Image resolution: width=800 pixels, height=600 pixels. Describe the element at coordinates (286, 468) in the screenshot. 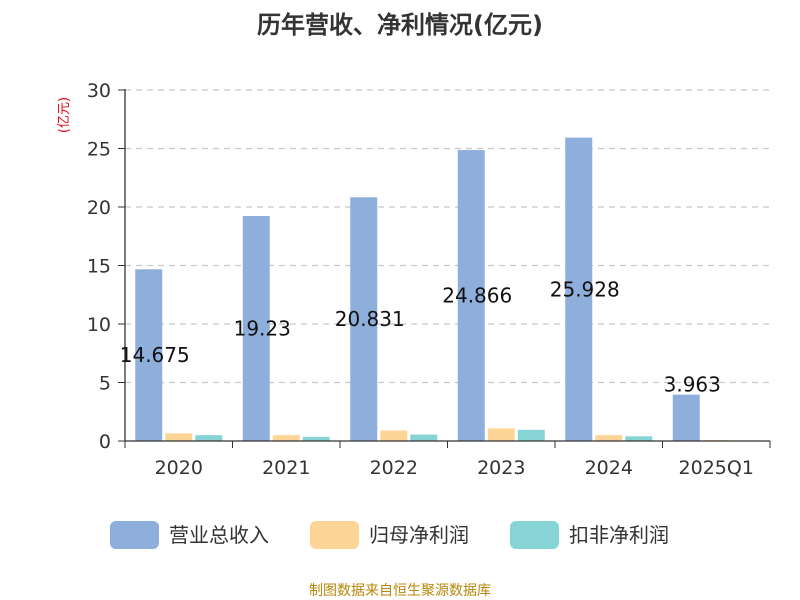

I see `x-tick-label-2021: 2021` at that location.